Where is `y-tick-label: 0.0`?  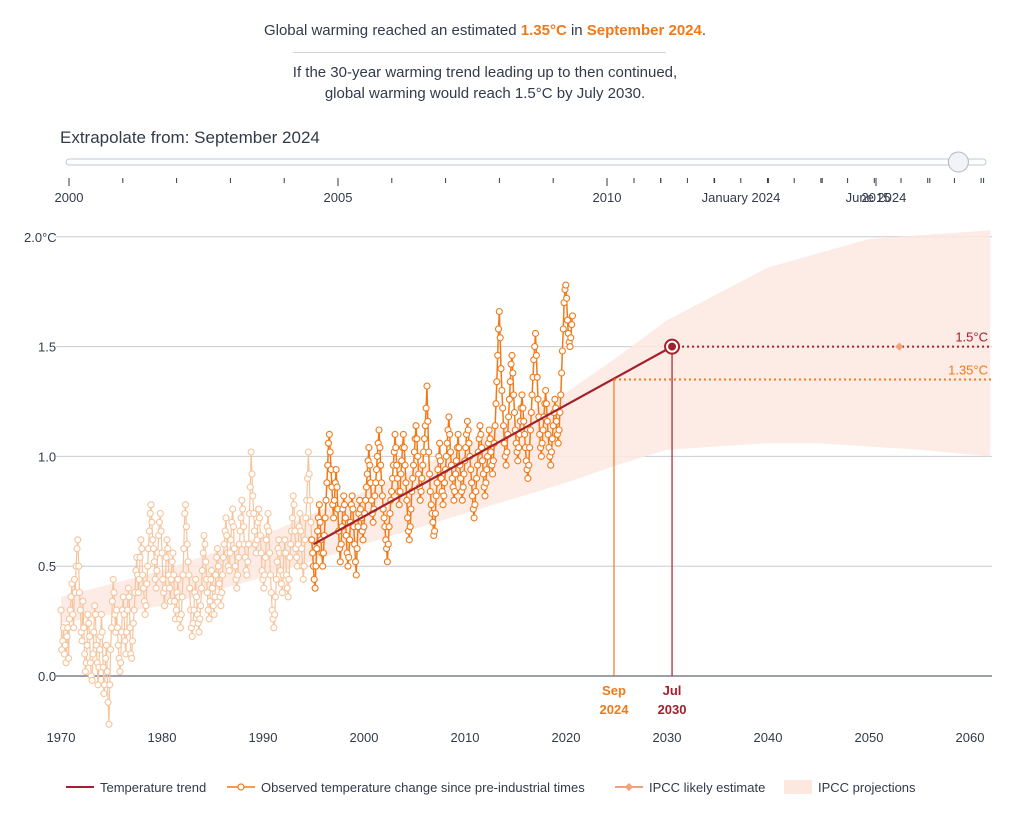 y-tick-label: 0.0 is located at coordinates (47, 676).